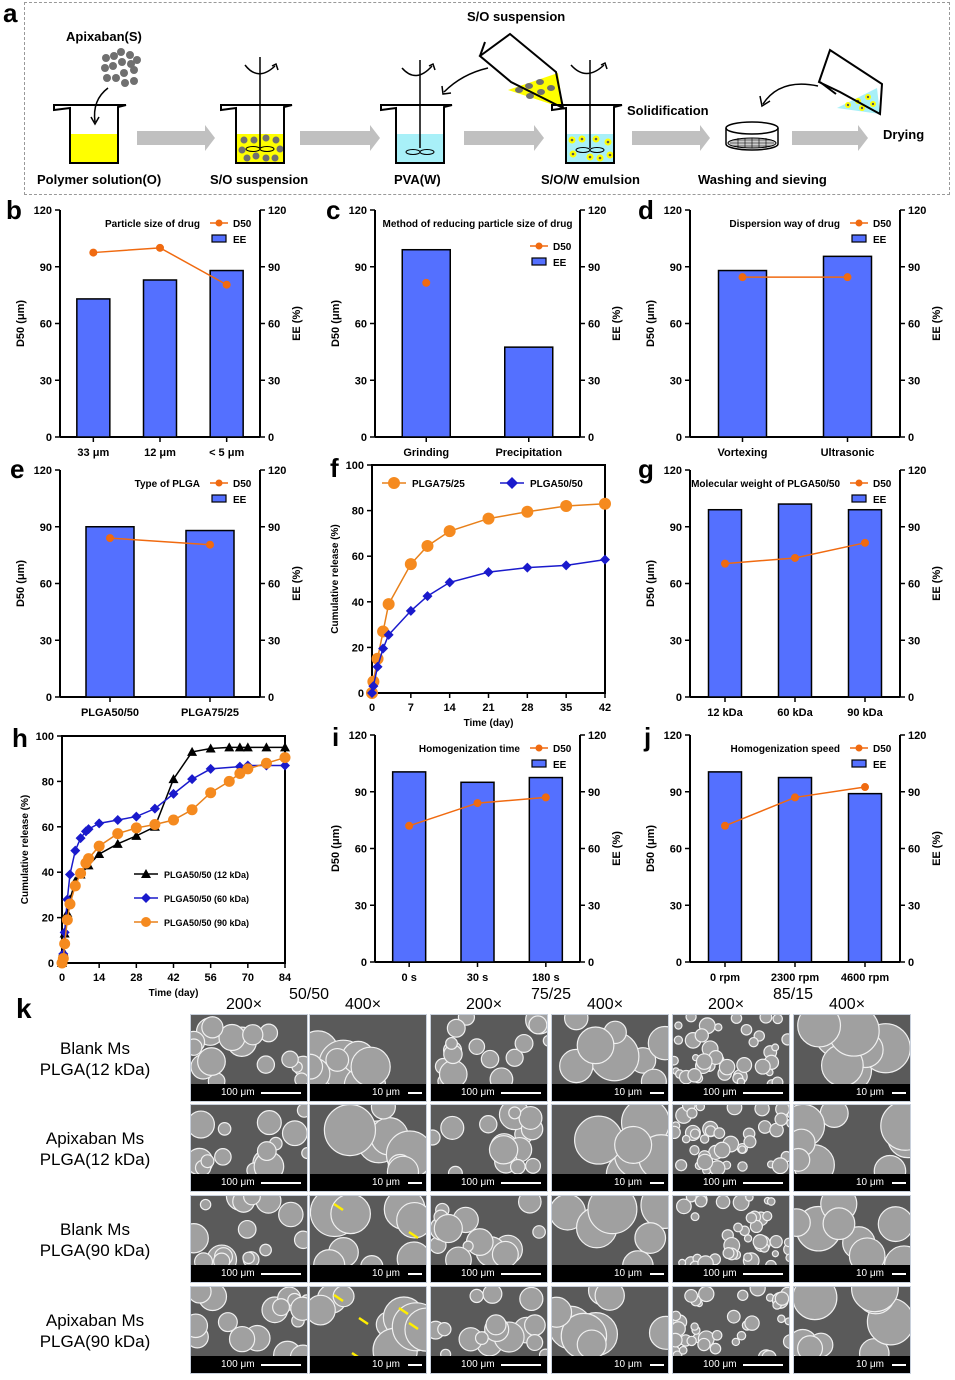  What do you see at coordinates (673, 211) in the screenshot?
I see `y-tick-label: 120` at bounding box center [673, 211].